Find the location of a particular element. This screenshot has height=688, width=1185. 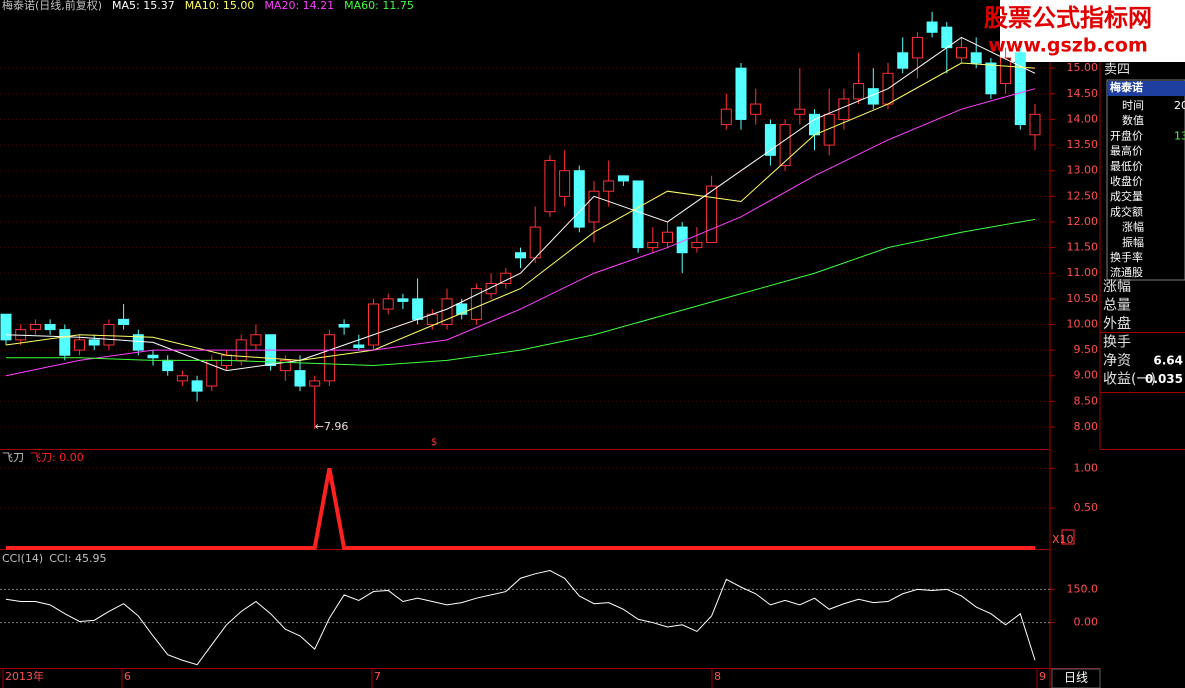

marker: $ is located at coordinates (434, 442).